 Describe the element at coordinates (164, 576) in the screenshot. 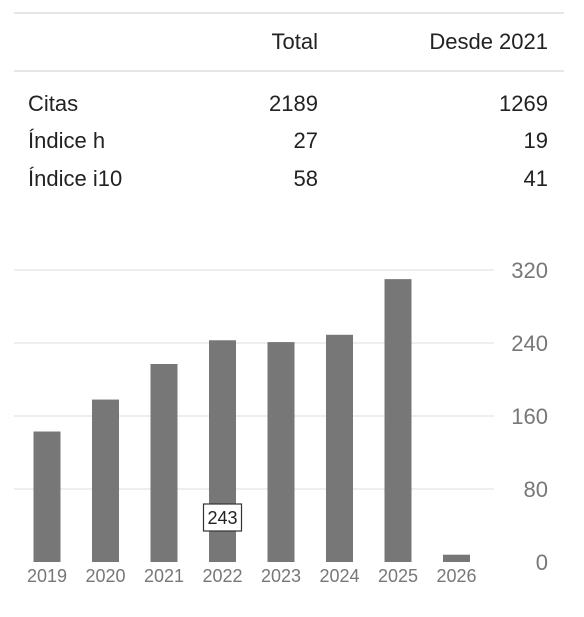

I see `x-tick-label: 2021` at that location.